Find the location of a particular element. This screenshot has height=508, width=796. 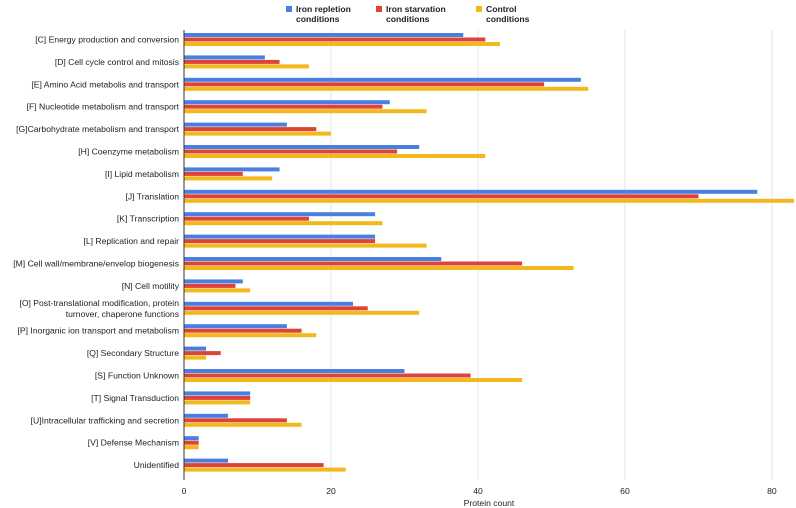

x-tick-label: 20 is located at coordinates (331, 491).